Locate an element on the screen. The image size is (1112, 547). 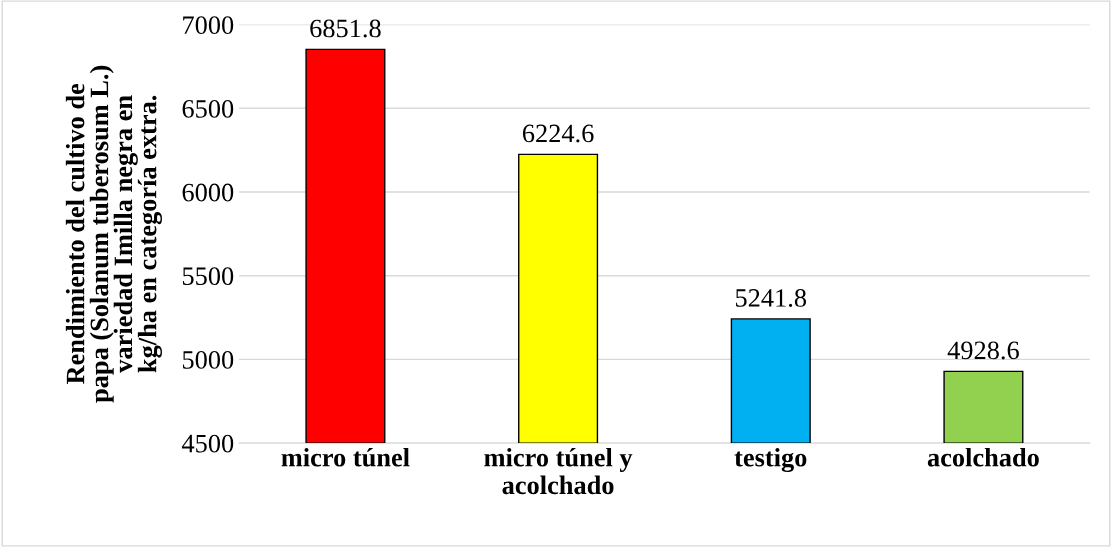
x-tick-label: acolchado is located at coordinates (983, 457).